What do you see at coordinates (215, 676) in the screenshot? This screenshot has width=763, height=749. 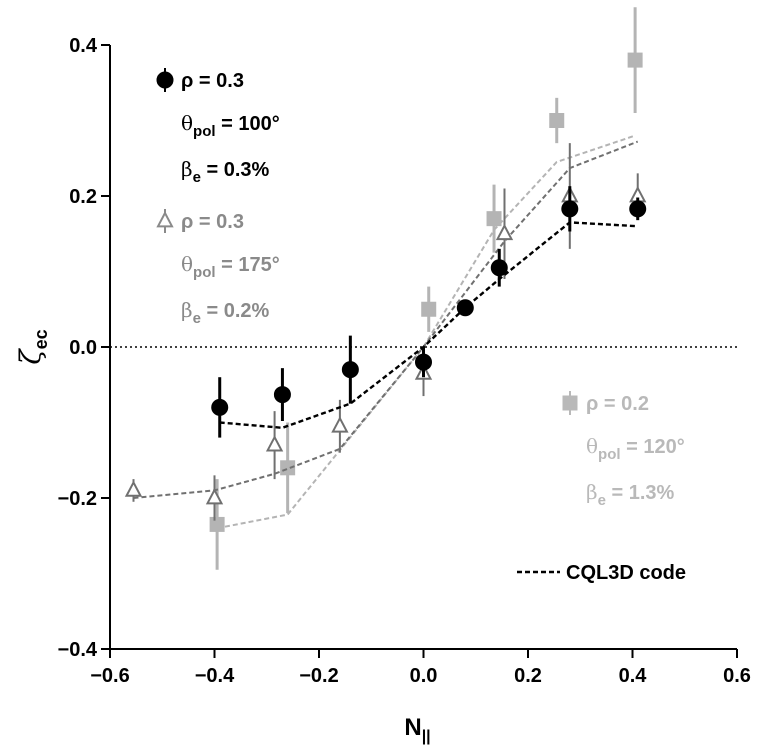 I see `x-tick-label: −0.4` at bounding box center [215, 676].